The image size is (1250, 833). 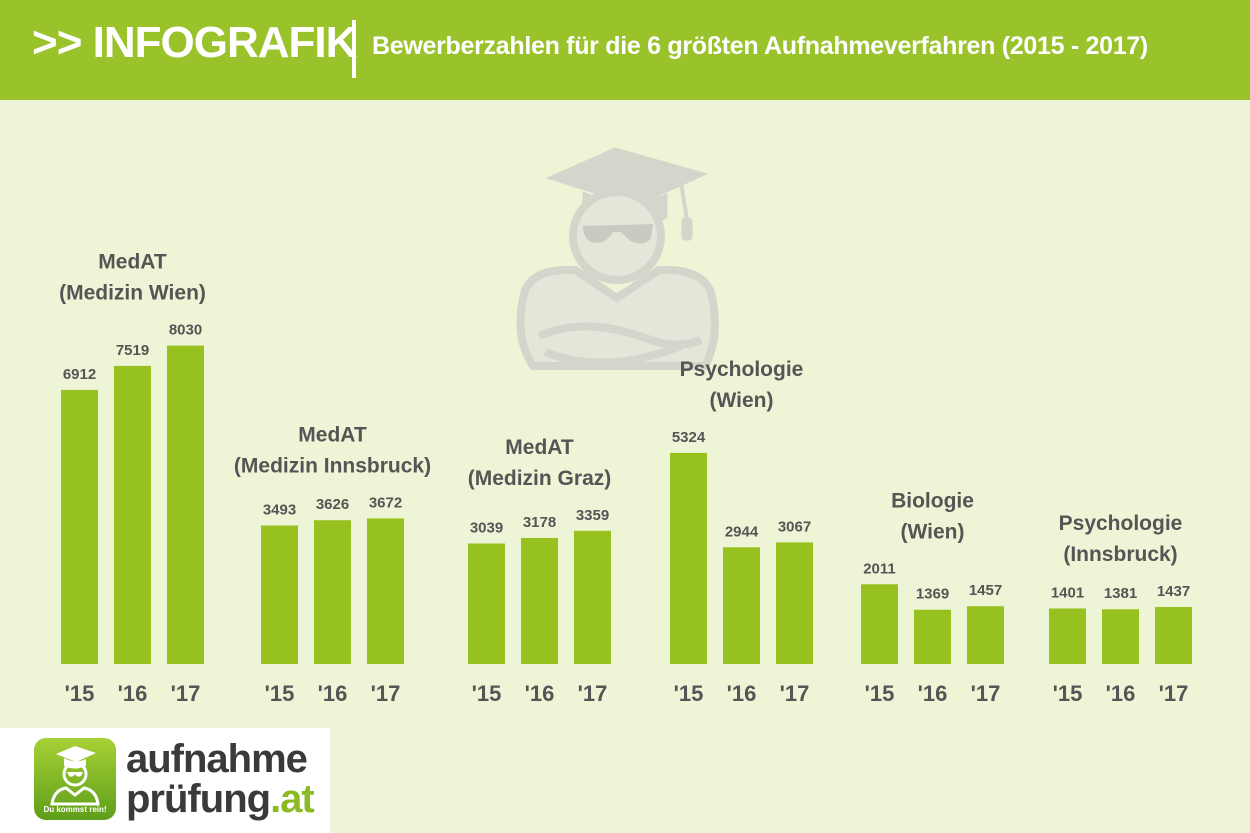 I want to click on tick-label-5-2: '16, so click(x=933, y=693).